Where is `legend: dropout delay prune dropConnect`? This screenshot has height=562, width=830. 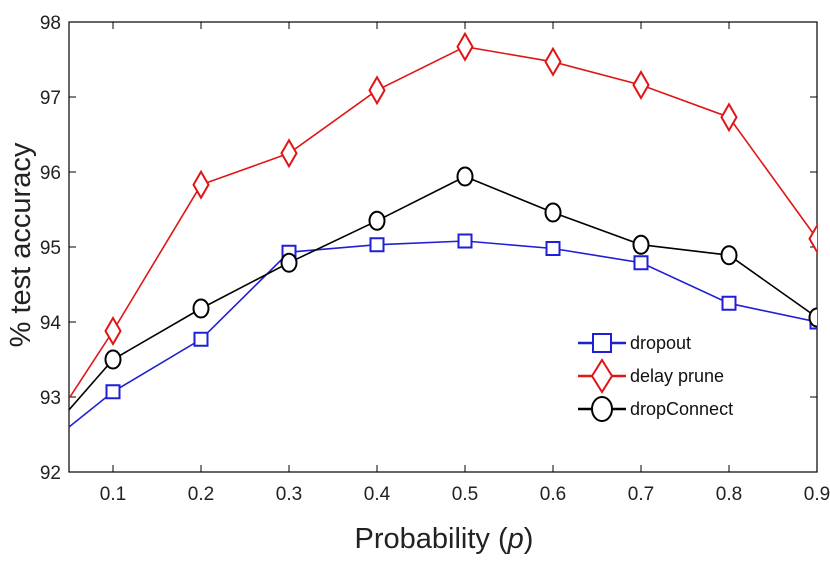 legend: dropout delay prune dropConnect is located at coordinates (655, 377).